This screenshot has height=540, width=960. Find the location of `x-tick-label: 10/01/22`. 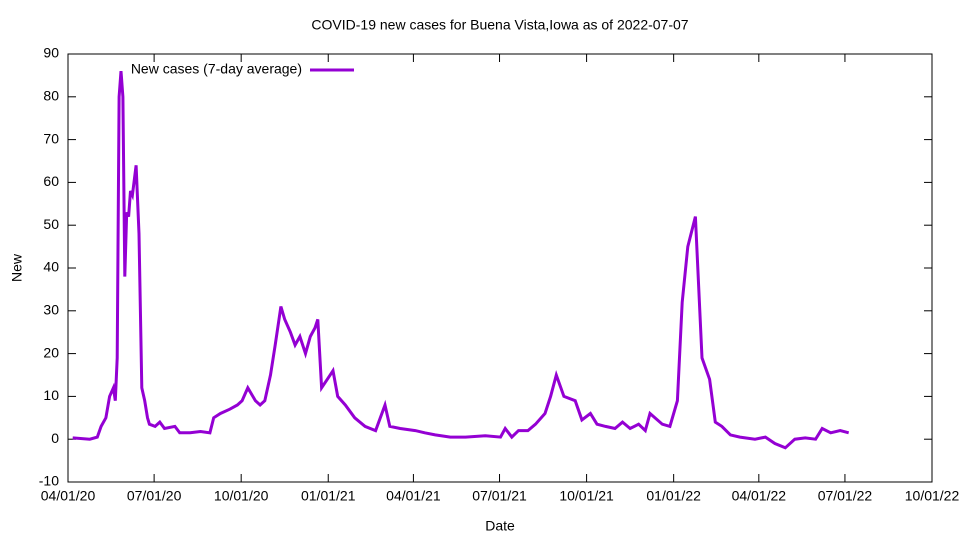

x-tick-label: 10/01/22 is located at coordinates (932, 496).